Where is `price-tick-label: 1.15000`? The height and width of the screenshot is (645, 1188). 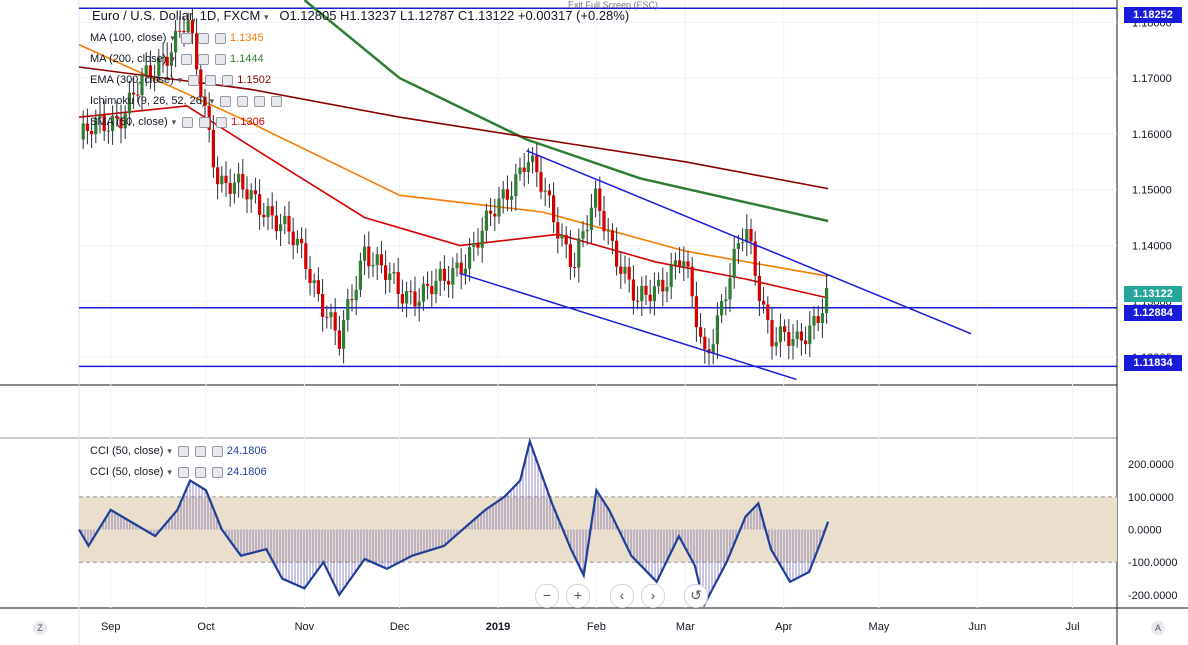 price-tick-label: 1.15000 is located at coordinates (1152, 191).